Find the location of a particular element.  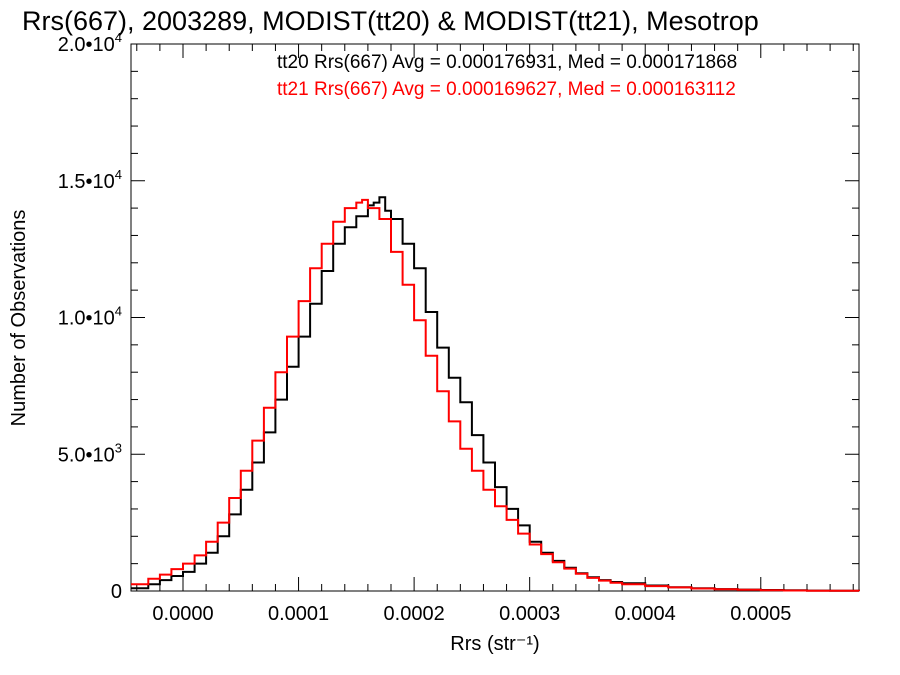

y-tick-label: 1.5•104 is located at coordinates (90, 180).